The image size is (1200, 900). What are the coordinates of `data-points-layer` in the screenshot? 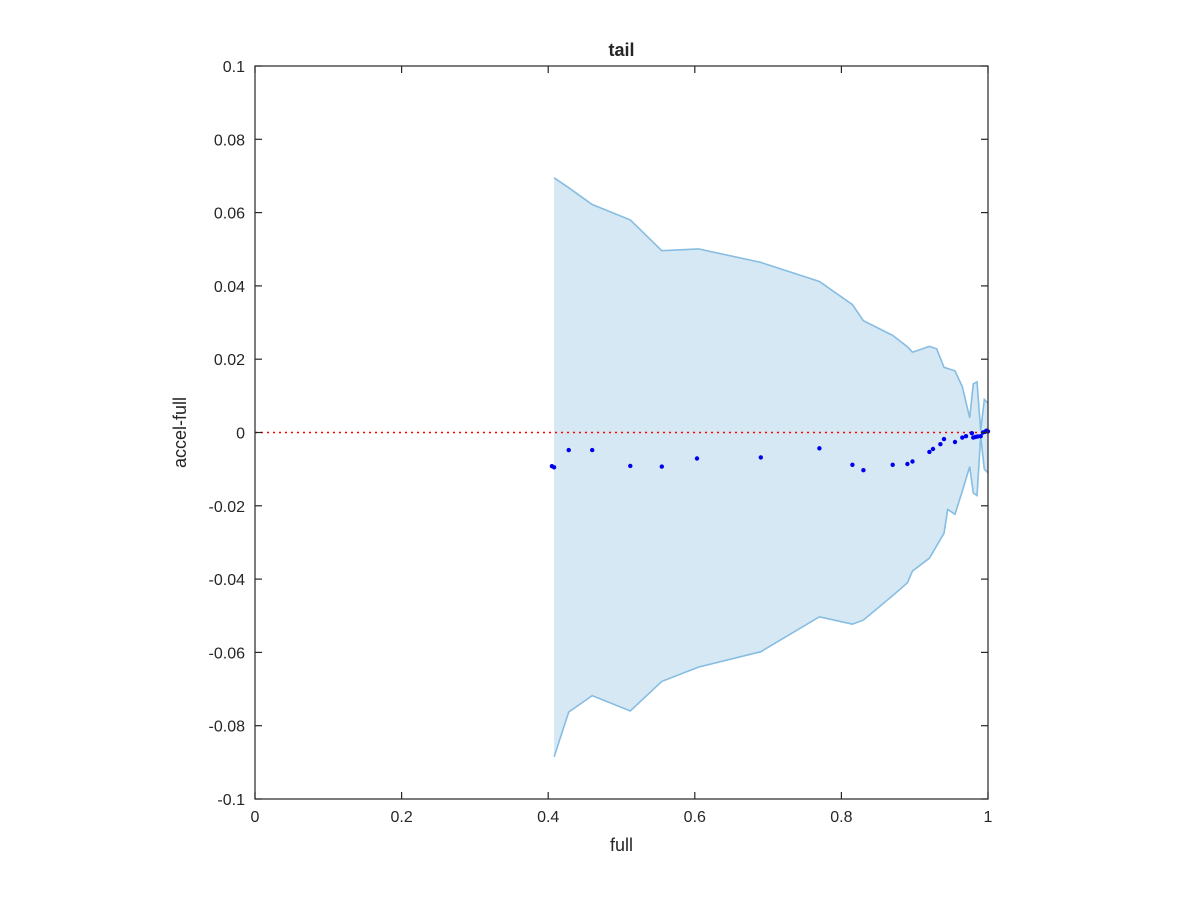 It's located at (770, 450).